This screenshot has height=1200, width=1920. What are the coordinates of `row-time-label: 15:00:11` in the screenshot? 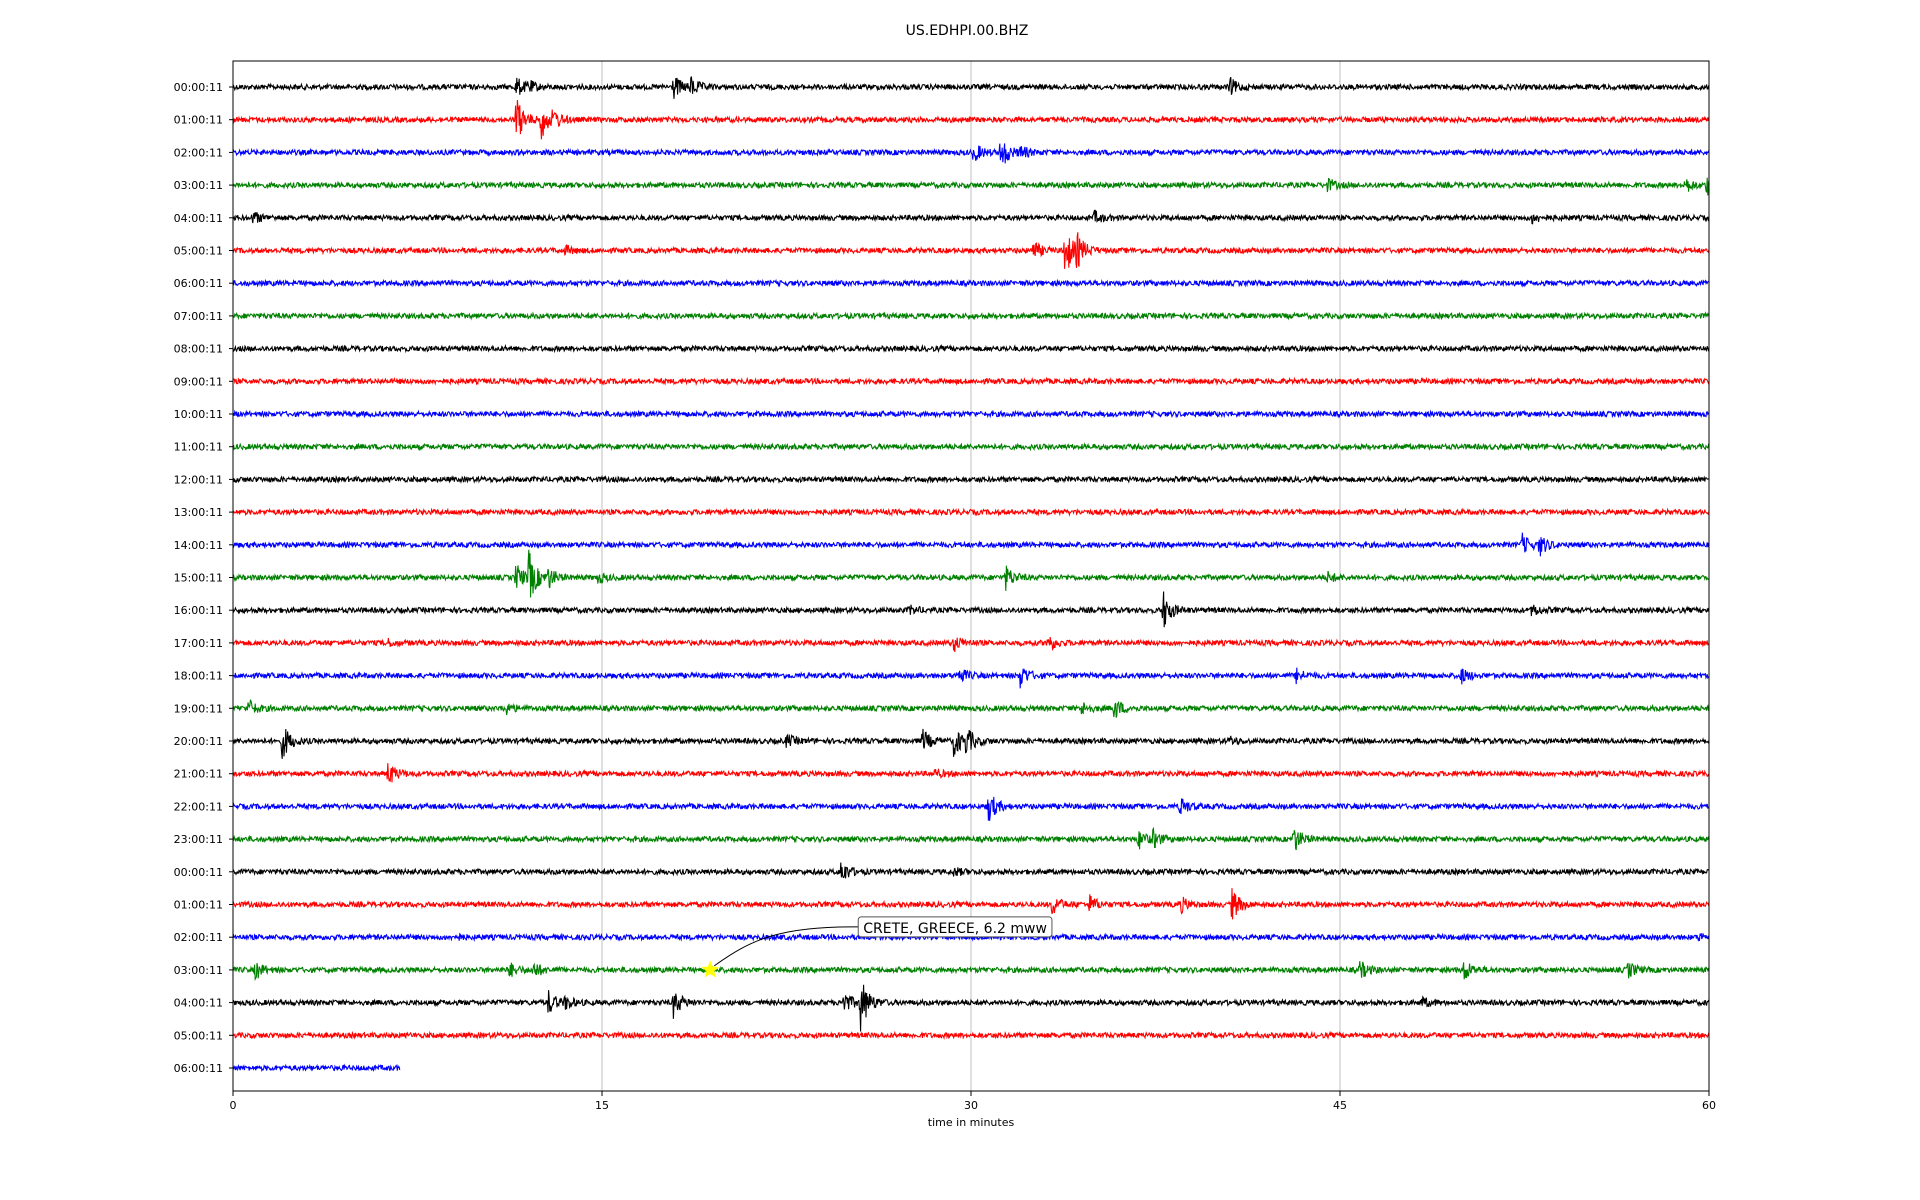 It's located at (198, 578).